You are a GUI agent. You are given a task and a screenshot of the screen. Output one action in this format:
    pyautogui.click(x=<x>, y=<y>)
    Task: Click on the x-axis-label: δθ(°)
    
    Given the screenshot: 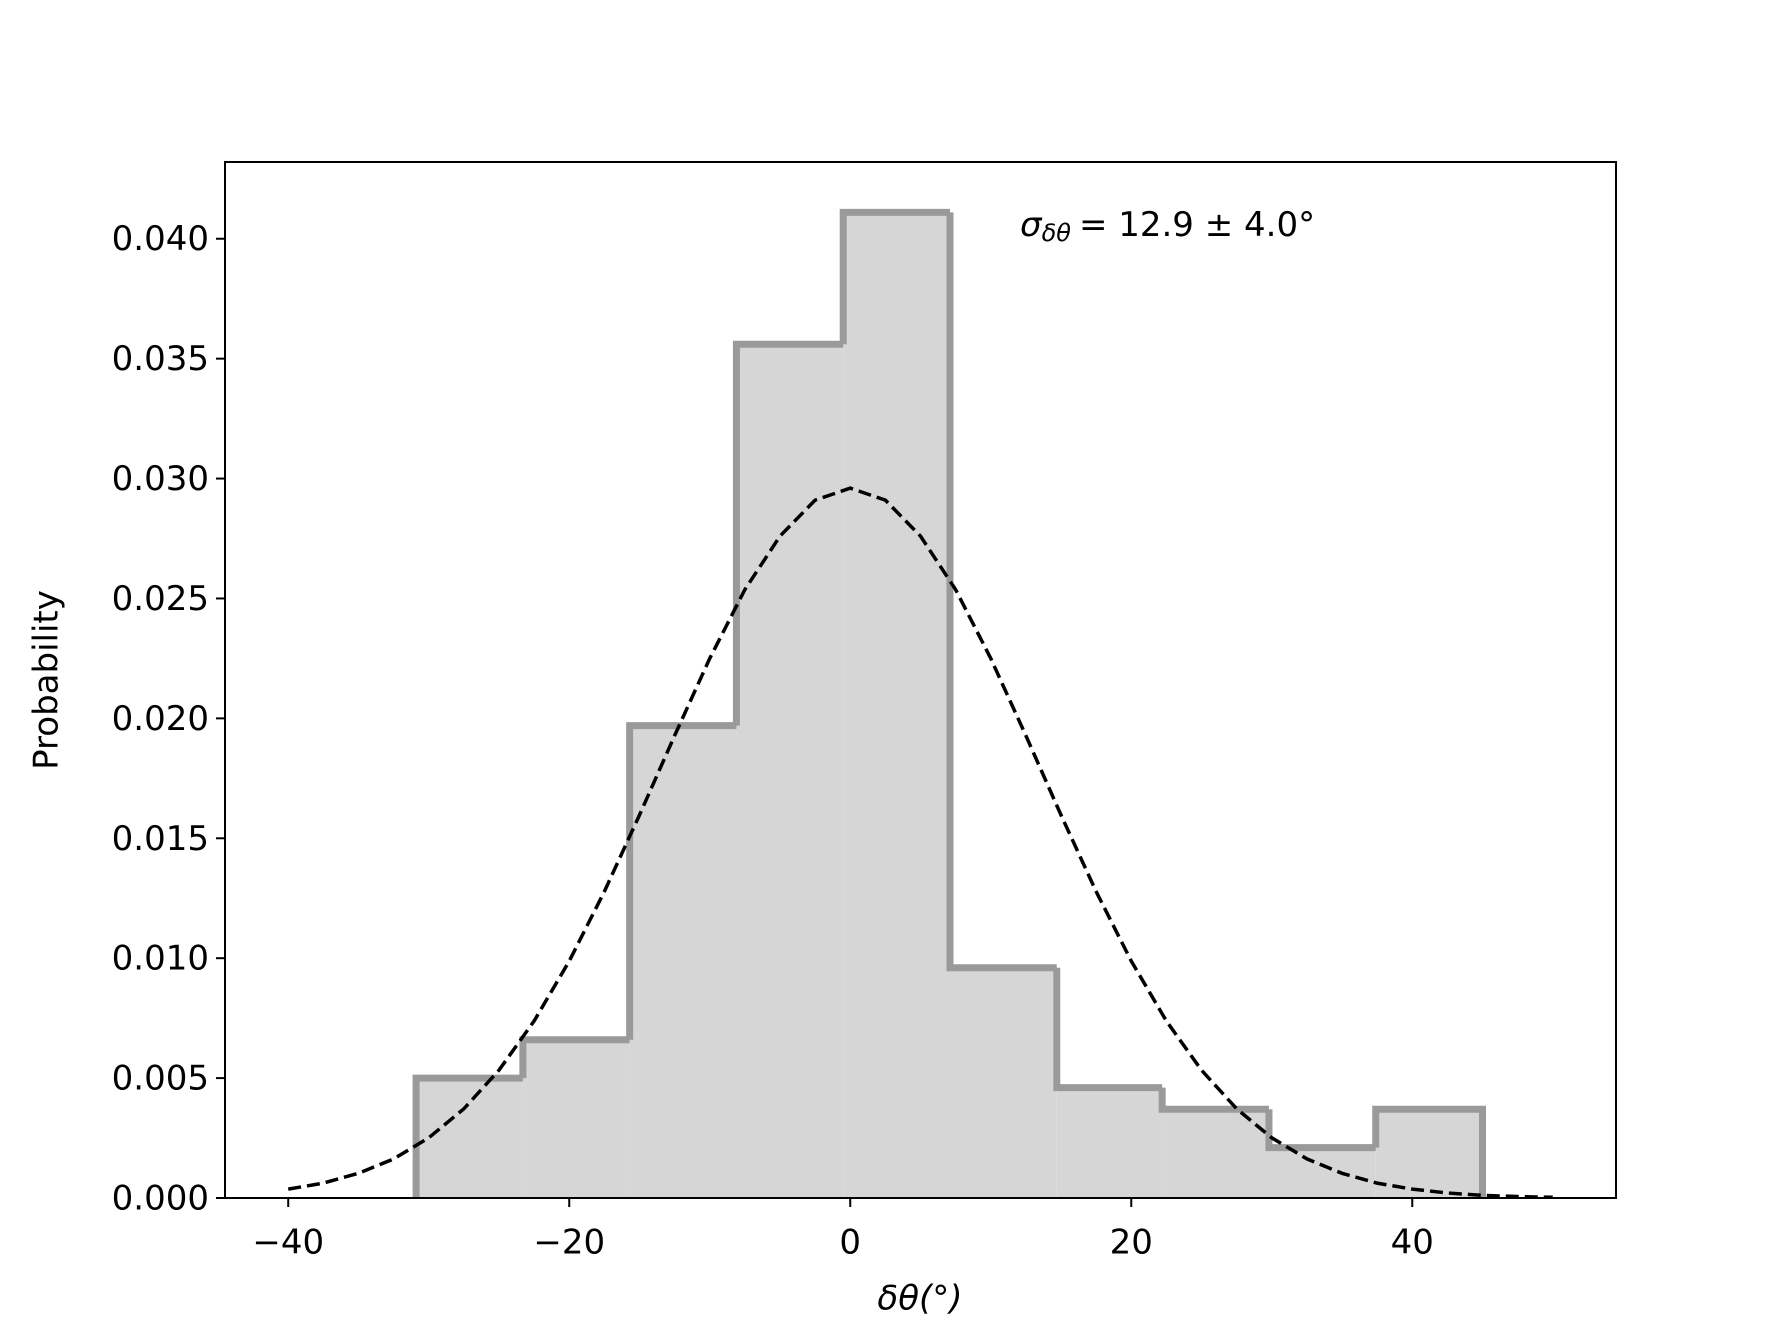 What is the action you would take?
    pyautogui.click(x=919, y=1299)
    